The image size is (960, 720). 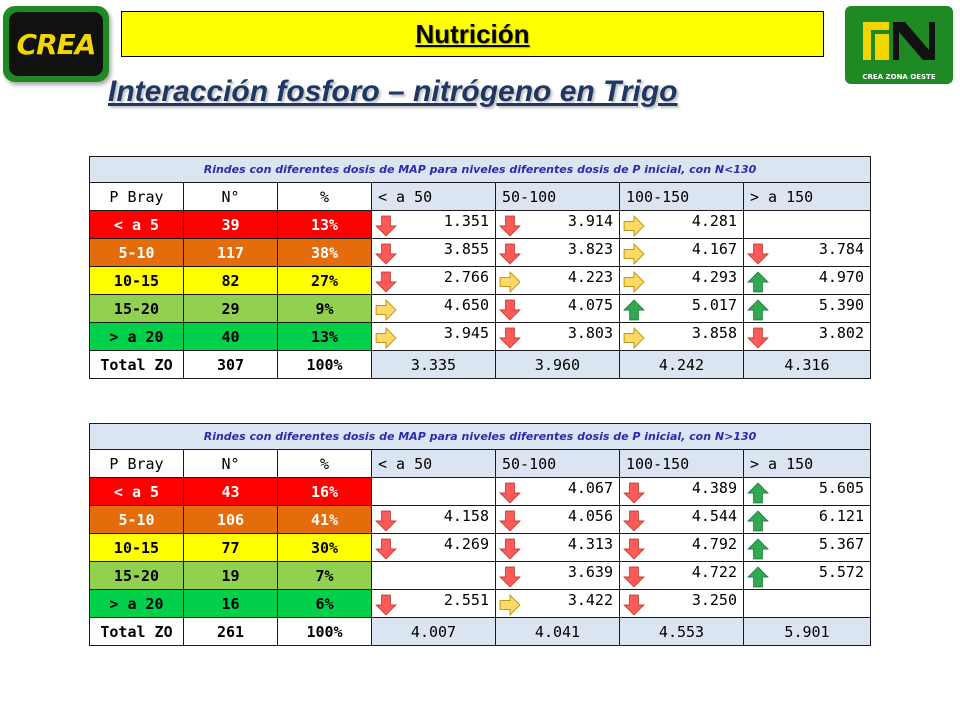 I want to click on yield-cell: 3.945, so click(x=433, y=336).